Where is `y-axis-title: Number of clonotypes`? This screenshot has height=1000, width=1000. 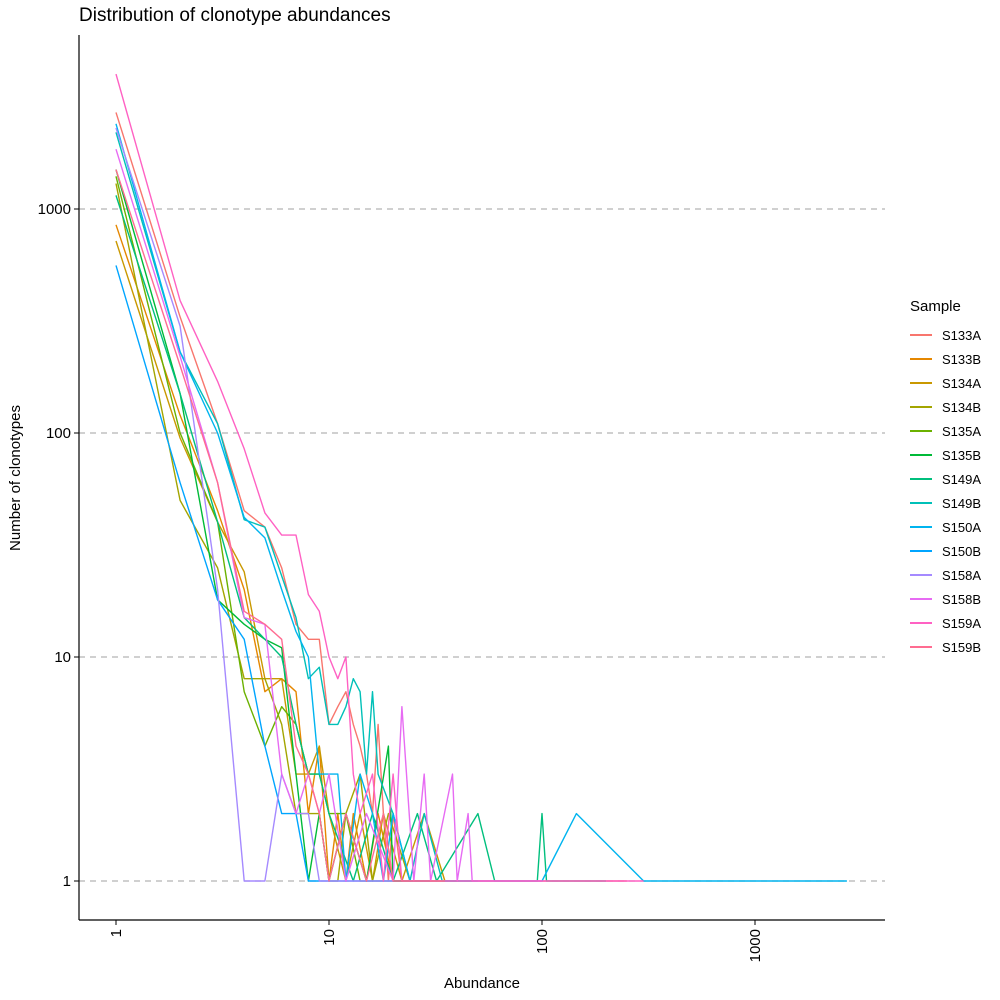
y-axis-title: Number of clonotypes is located at coordinates (15, 478).